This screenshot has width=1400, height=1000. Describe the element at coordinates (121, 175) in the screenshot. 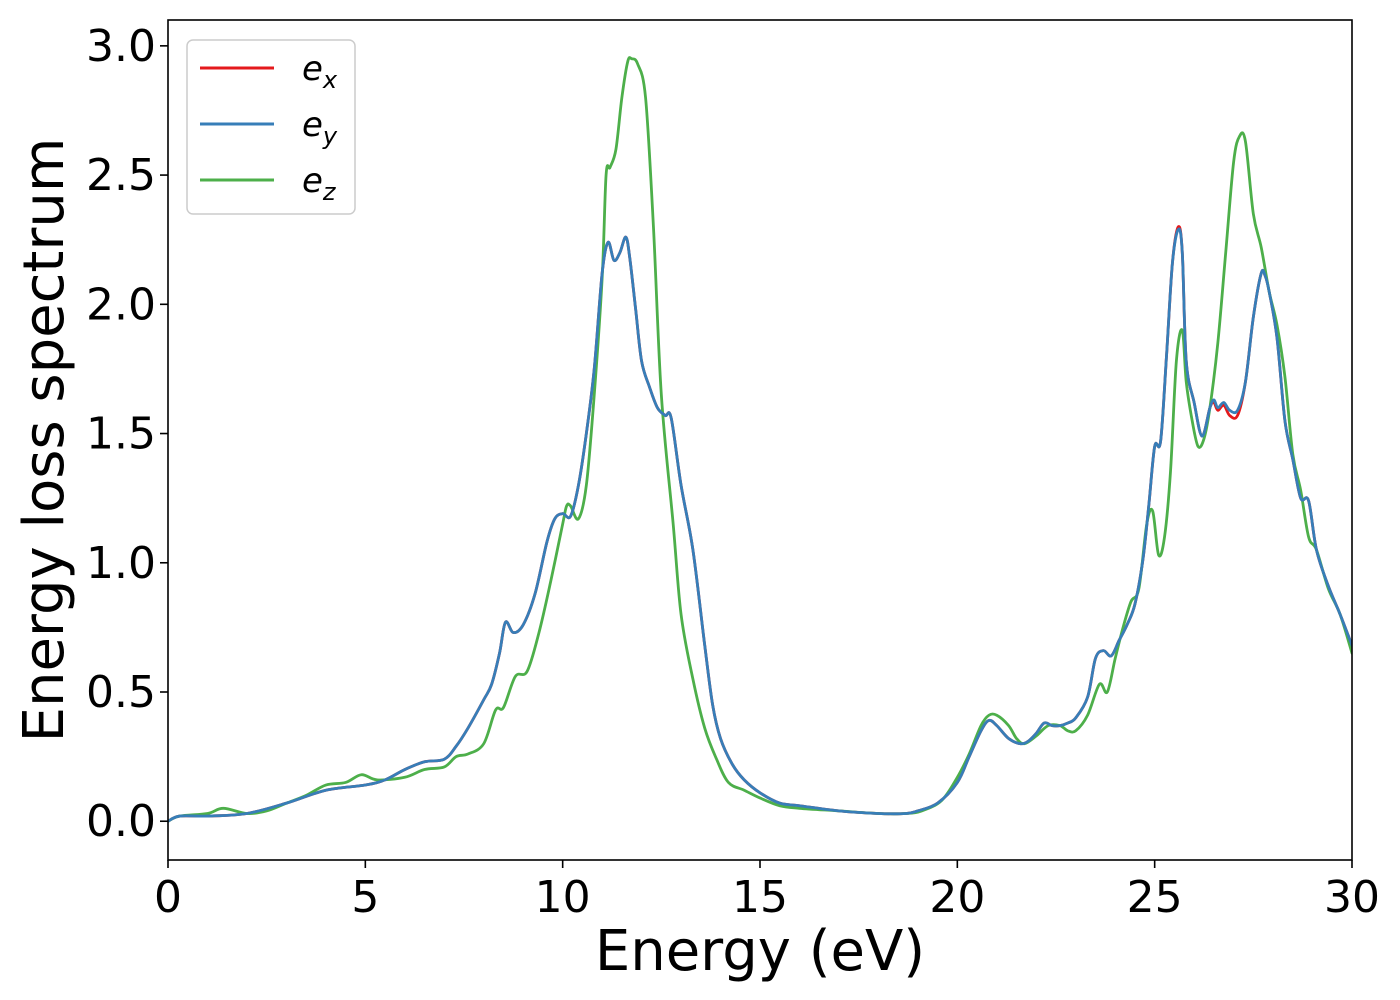

I see `y-tick-label: 2.5` at that location.